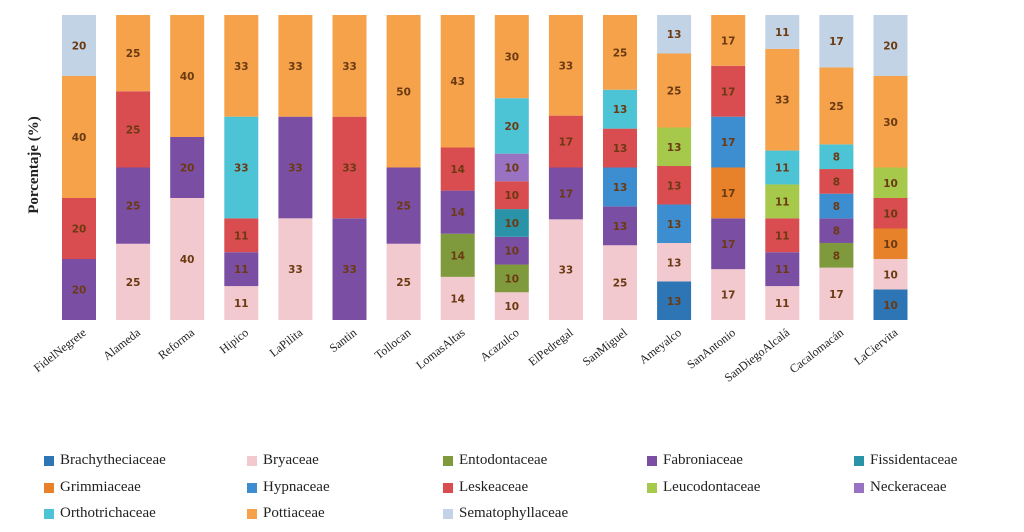 This screenshot has width=1024, height=532. I want to click on bar-segment-SanAntonio-Hypnaceae, so click(728, 142).